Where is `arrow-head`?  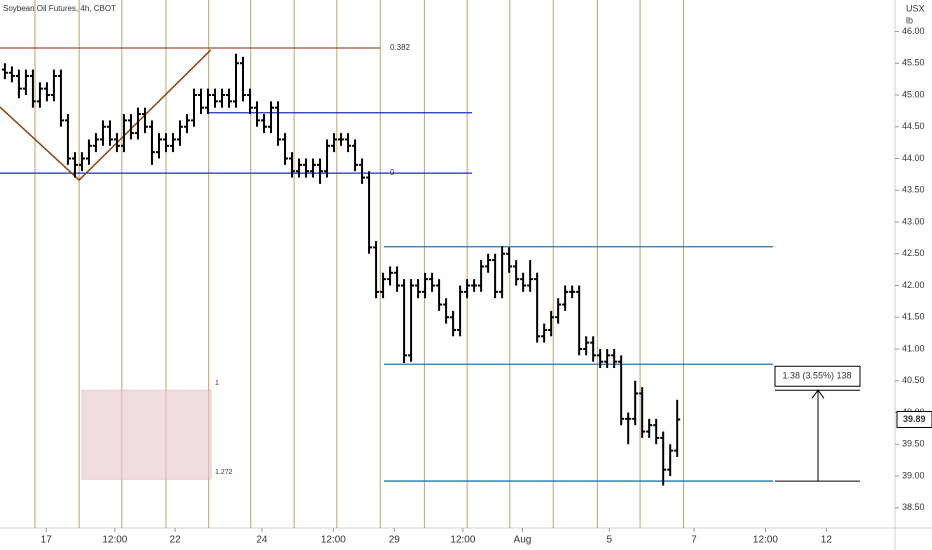
arrow-head is located at coordinates (818, 394).